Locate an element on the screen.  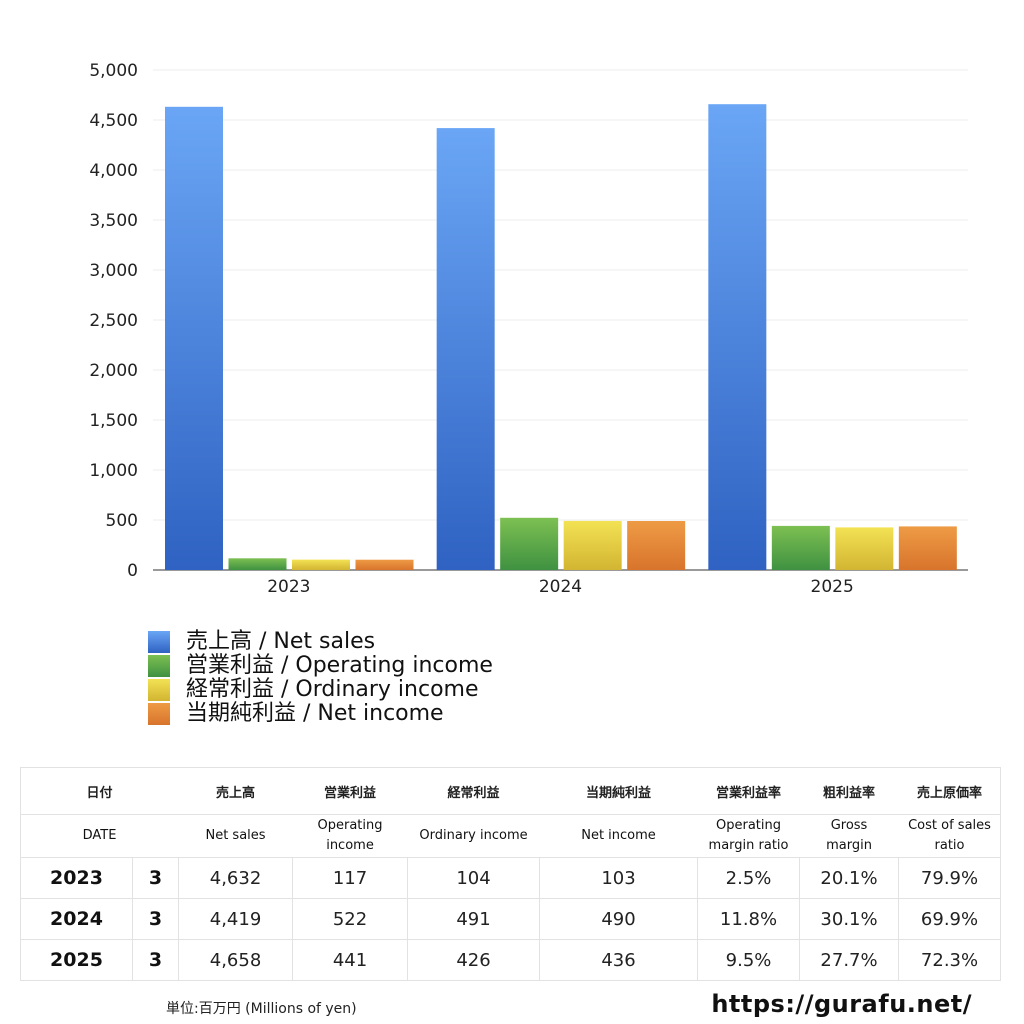
y-tick-label: 500 is located at coordinates (122, 521).